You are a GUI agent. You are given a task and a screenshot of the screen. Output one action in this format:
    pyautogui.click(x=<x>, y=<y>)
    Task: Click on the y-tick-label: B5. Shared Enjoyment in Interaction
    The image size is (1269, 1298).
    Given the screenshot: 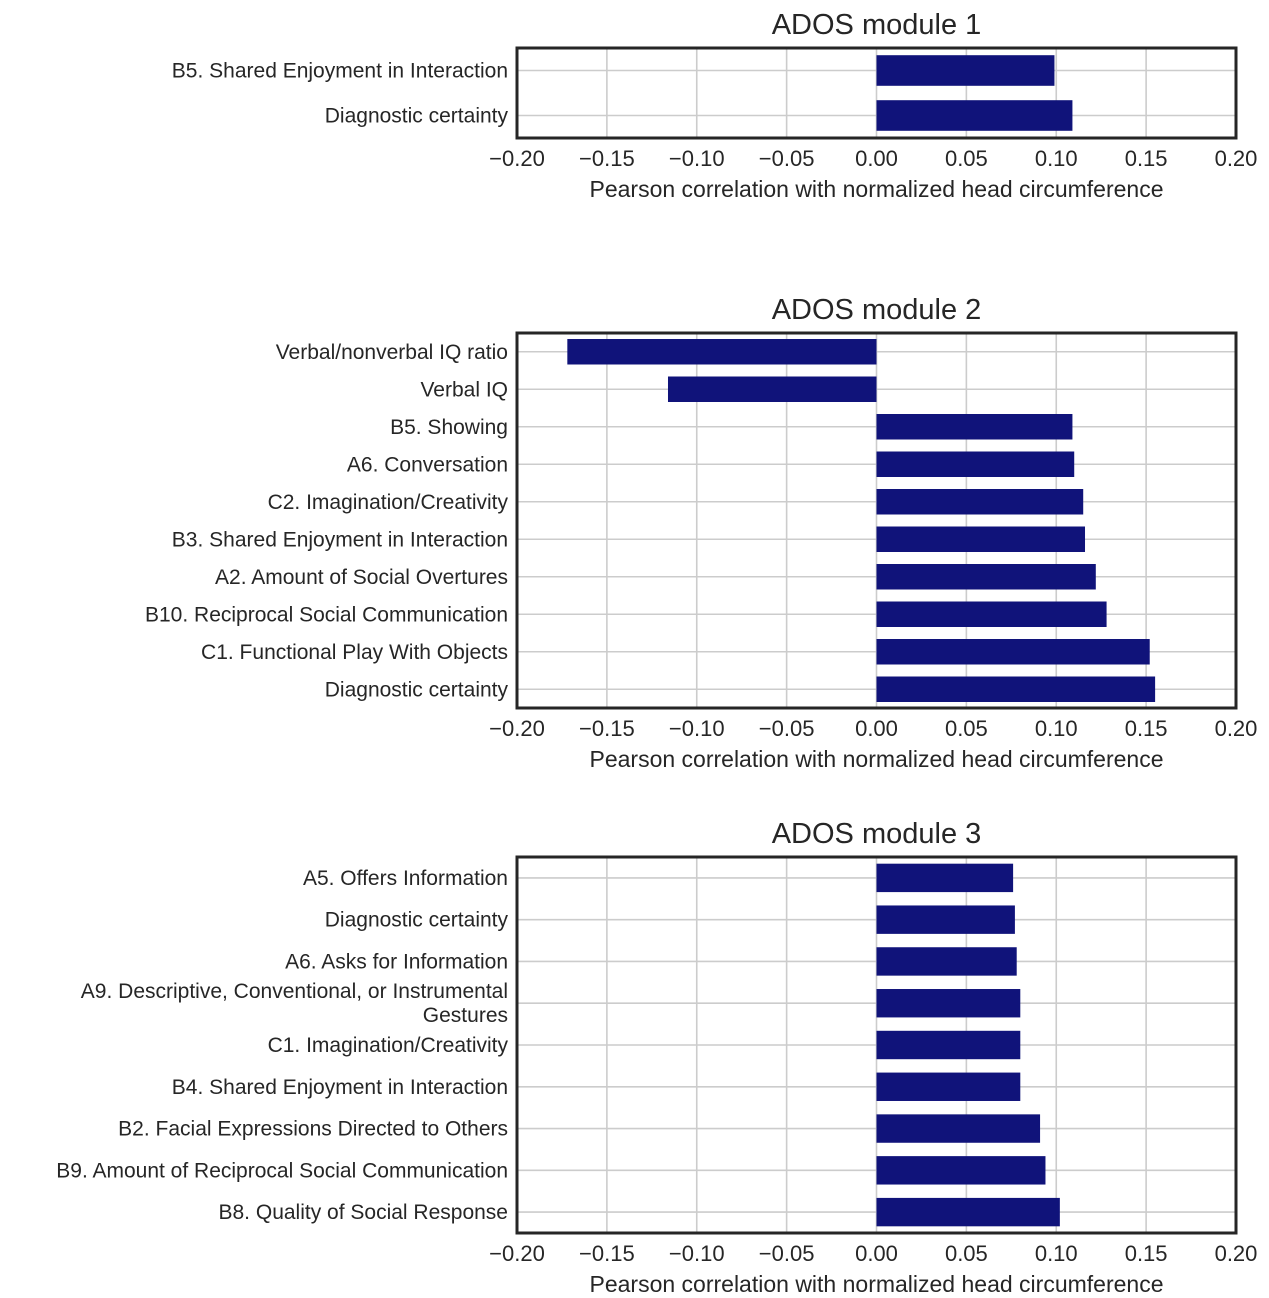 What is the action you would take?
    pyautogui.click(x=340, y=71)
    